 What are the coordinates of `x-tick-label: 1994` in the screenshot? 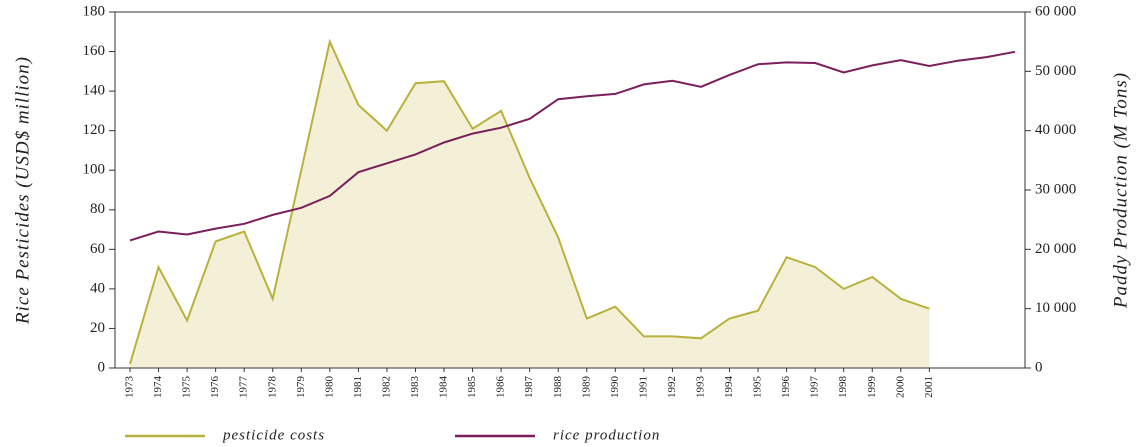 It's located at (729, 387).